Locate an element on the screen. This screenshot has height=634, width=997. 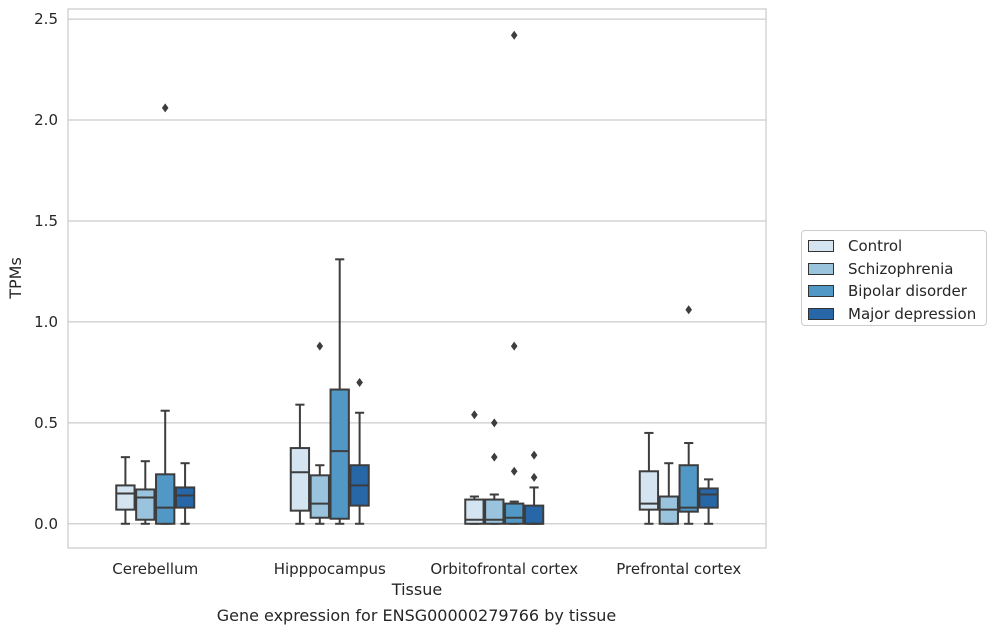
legend-label: Control is located at coordinates (875, 246).